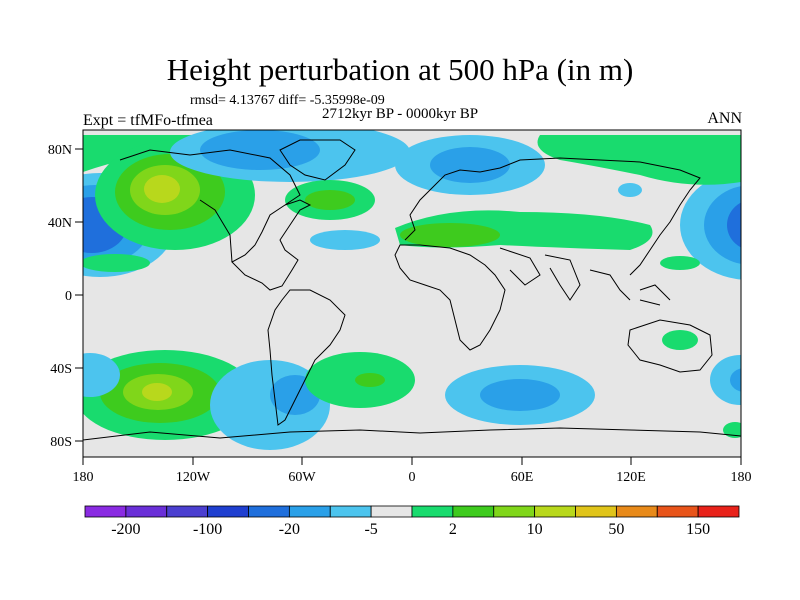 This screenshot has width=800, height=600. I want to click on colorbar, so click(412, 511).